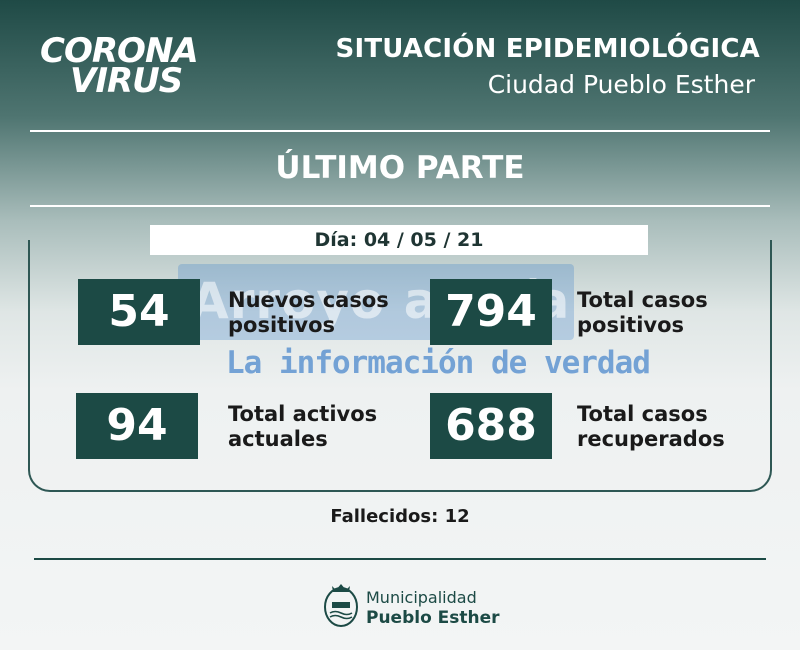  What do you see at coordinates (433, 618) in the screenshot?
I see `municipality-line-2: Pueblo Esther` at bounding box center [433, 618].